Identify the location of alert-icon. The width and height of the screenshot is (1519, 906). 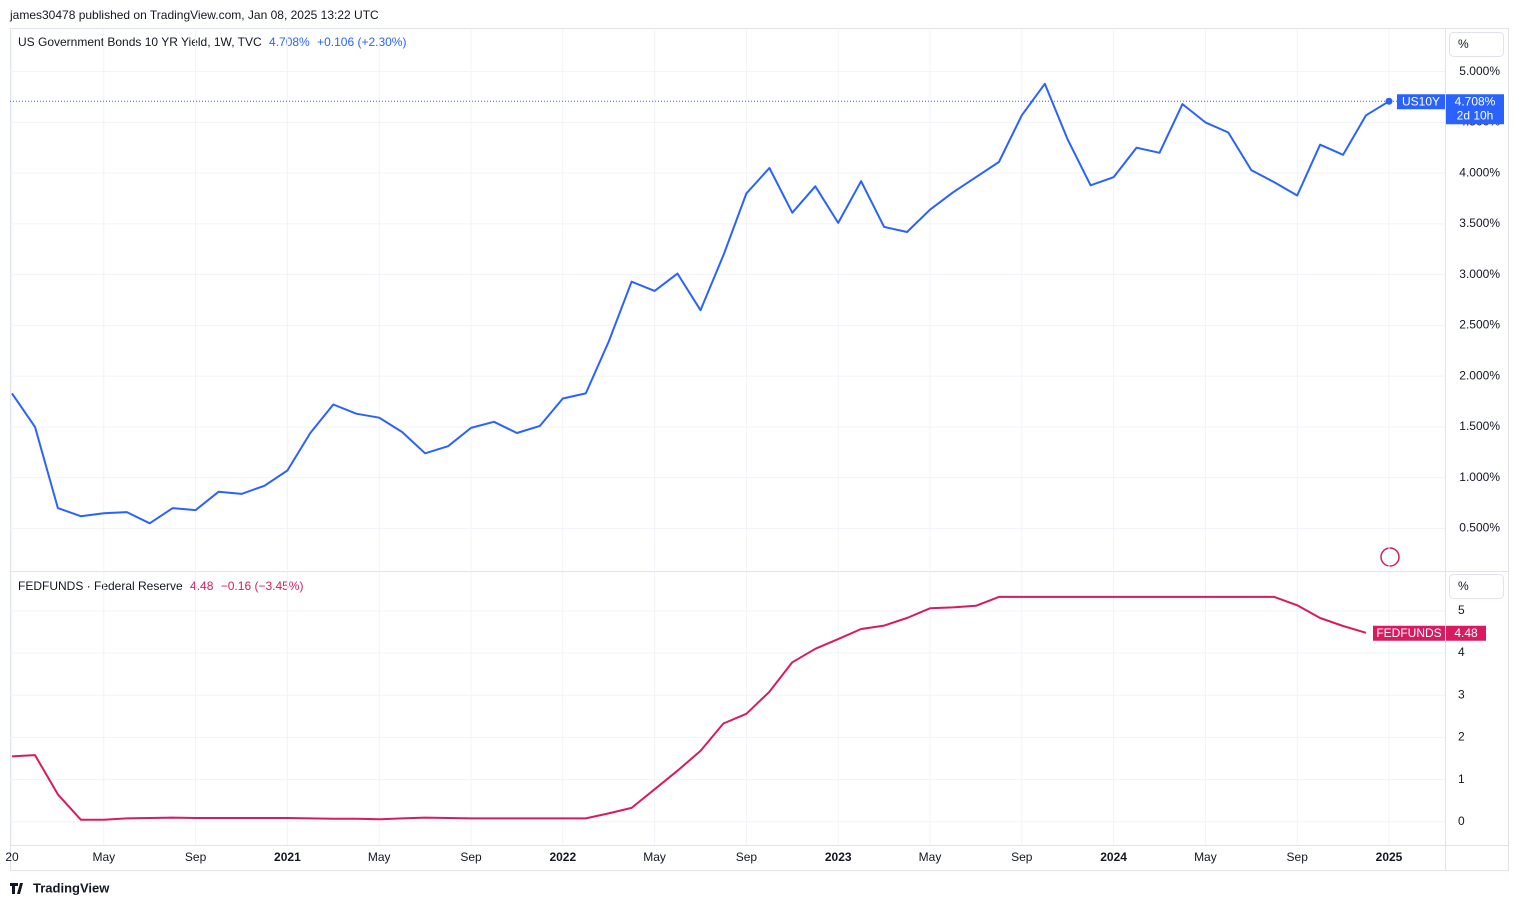
(1390, 557).